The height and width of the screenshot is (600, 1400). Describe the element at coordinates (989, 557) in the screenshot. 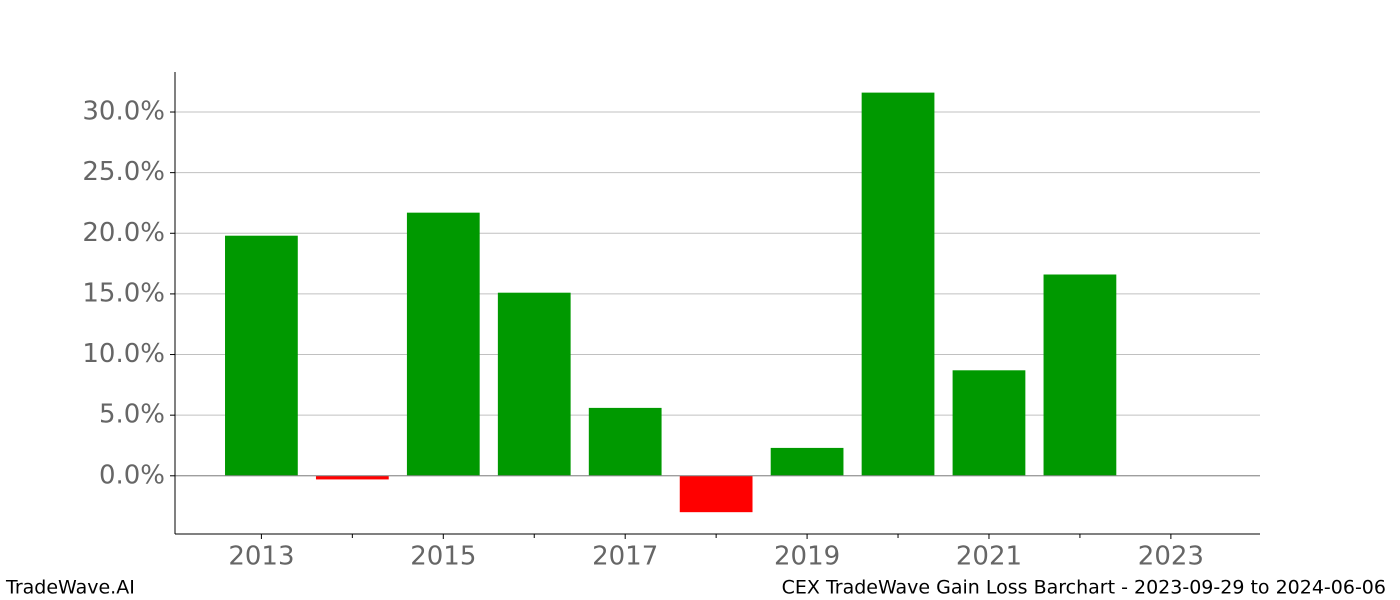

I see `x-tick-label: 2021` at that location.